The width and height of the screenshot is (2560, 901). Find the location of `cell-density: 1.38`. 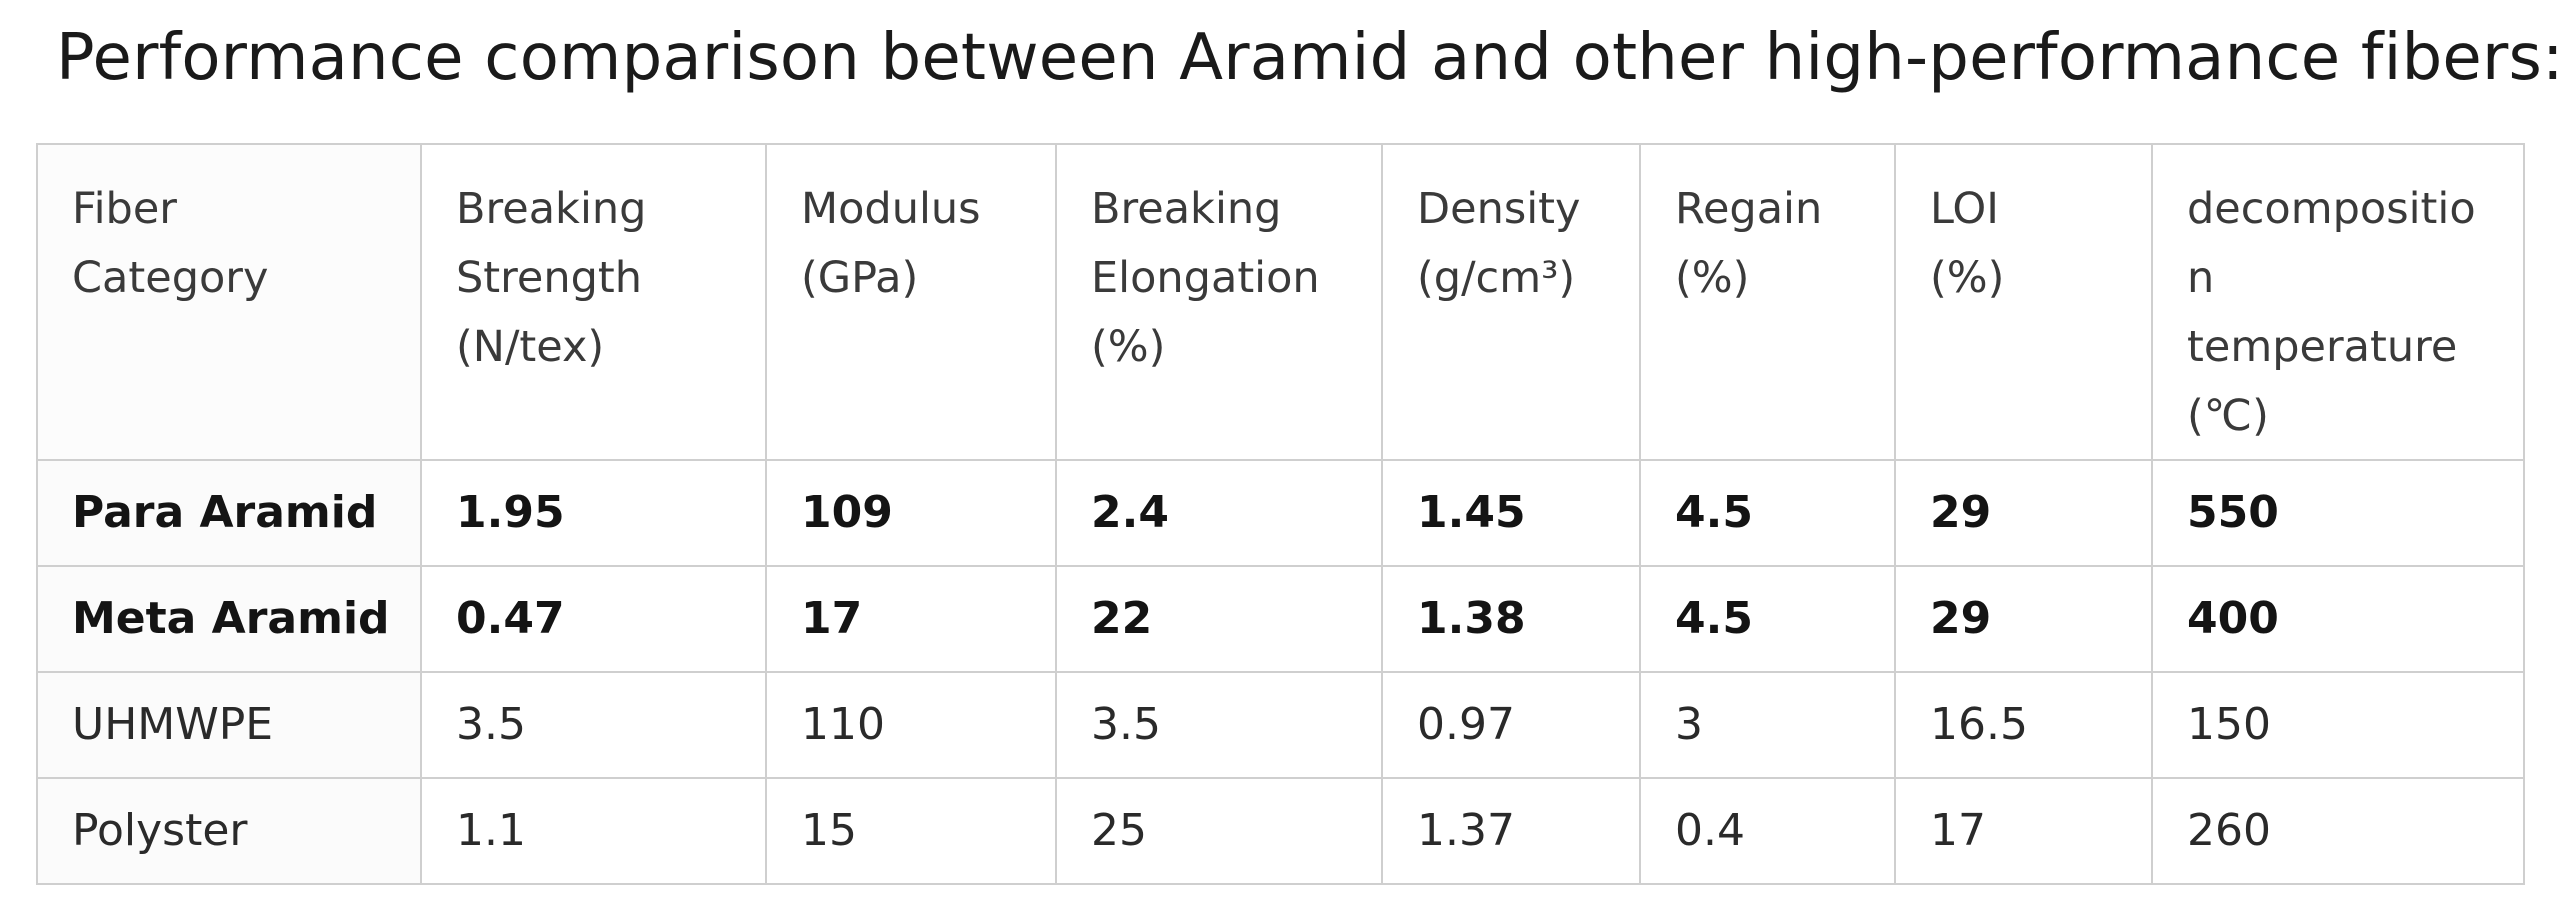

cell-density: 1.38 is located at coordinates (1511, 619).